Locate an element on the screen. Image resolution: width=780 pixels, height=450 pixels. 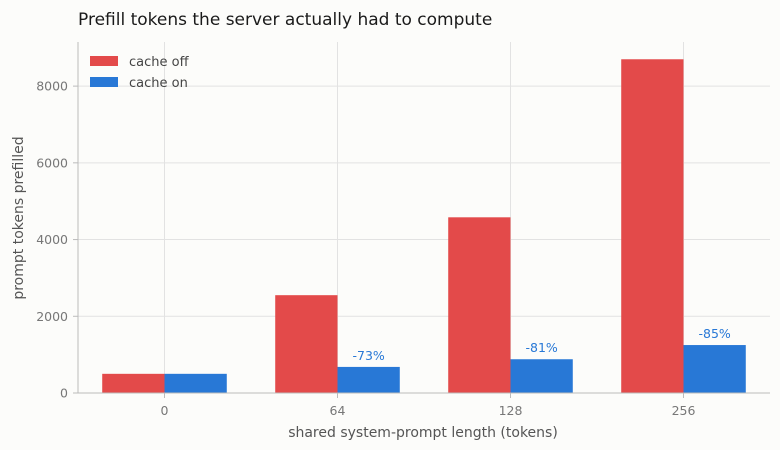
y-tick-label: 8000 is located at coordinates (52, 86).